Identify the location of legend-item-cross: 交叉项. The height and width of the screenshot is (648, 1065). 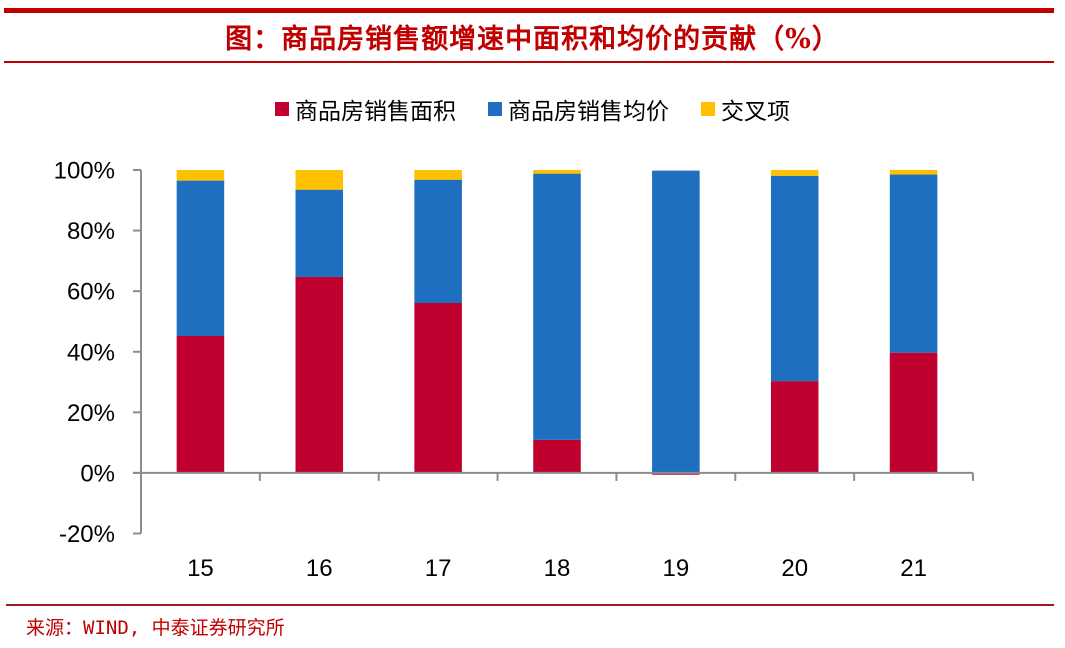
(745, 109).